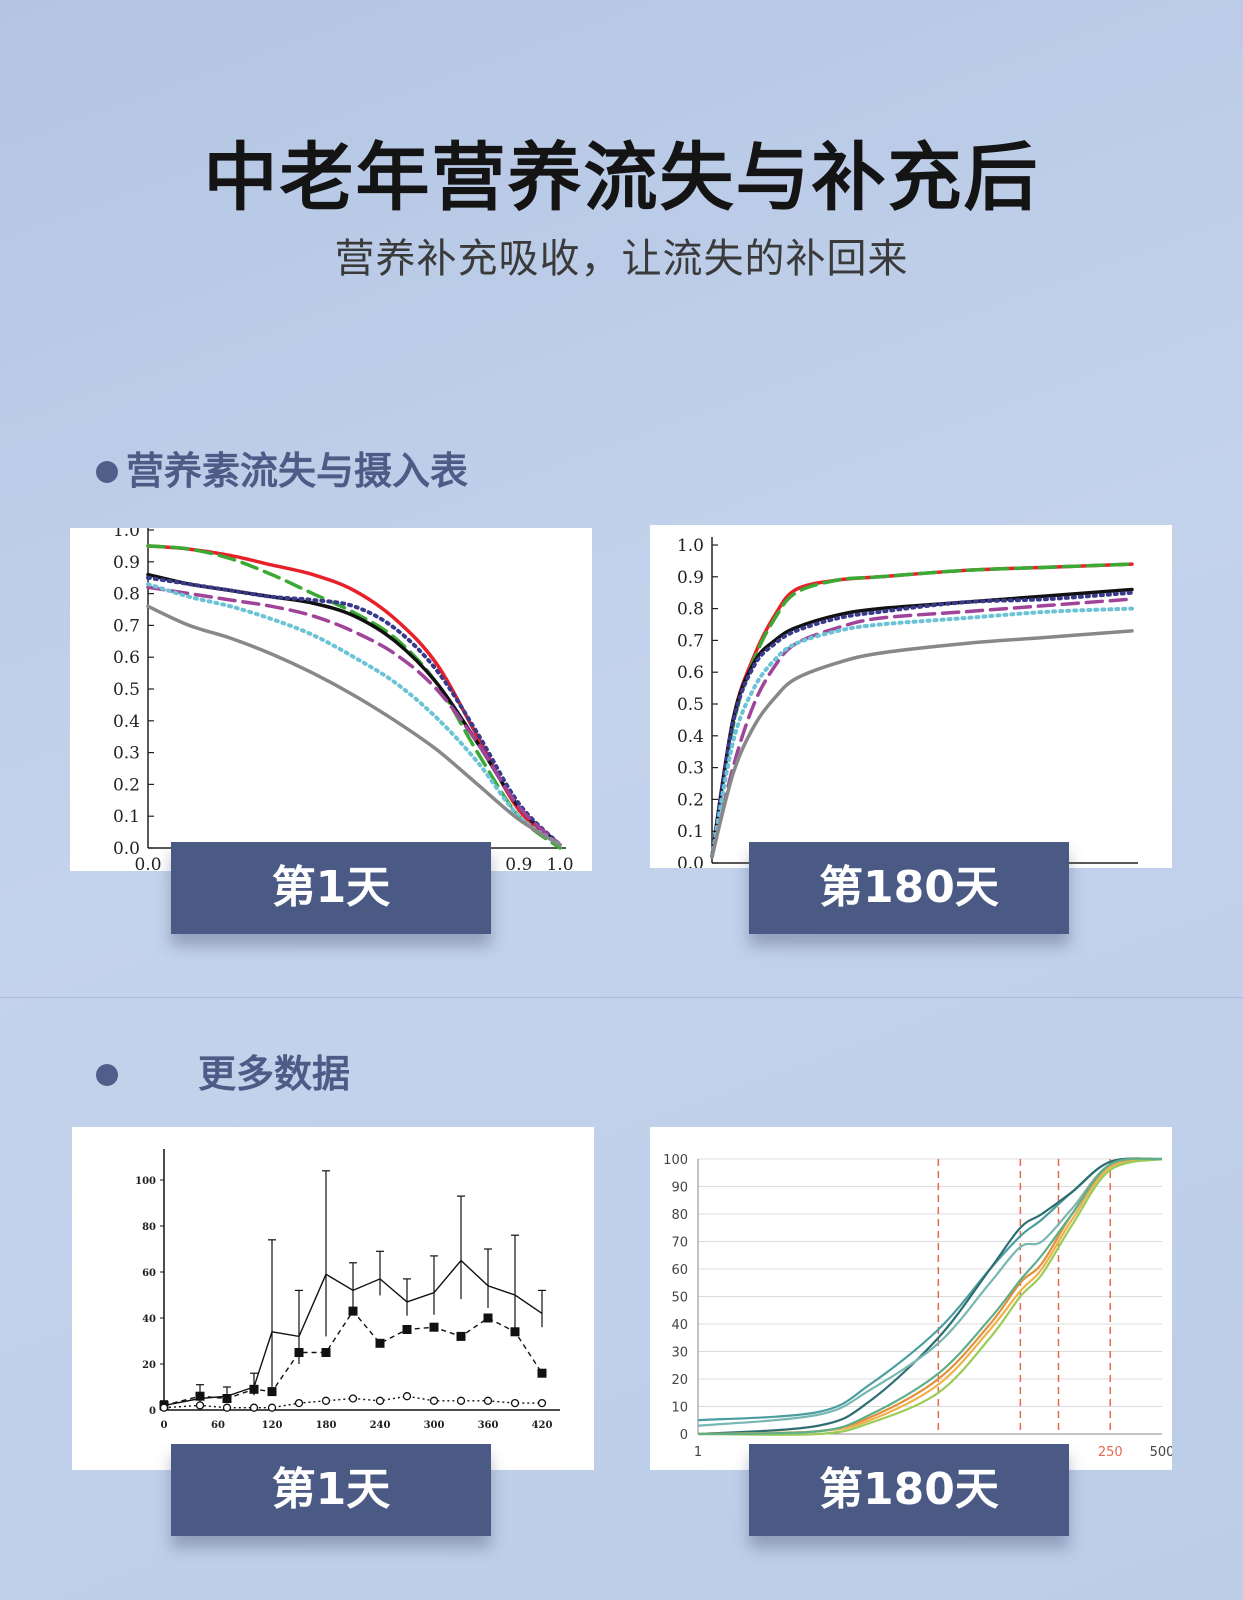 The height and width of the screenshot is (1600, 1243). Describe the element at coordinates (152, 1411) in the screenshot. I see `y-tick-label: 0` at that location.